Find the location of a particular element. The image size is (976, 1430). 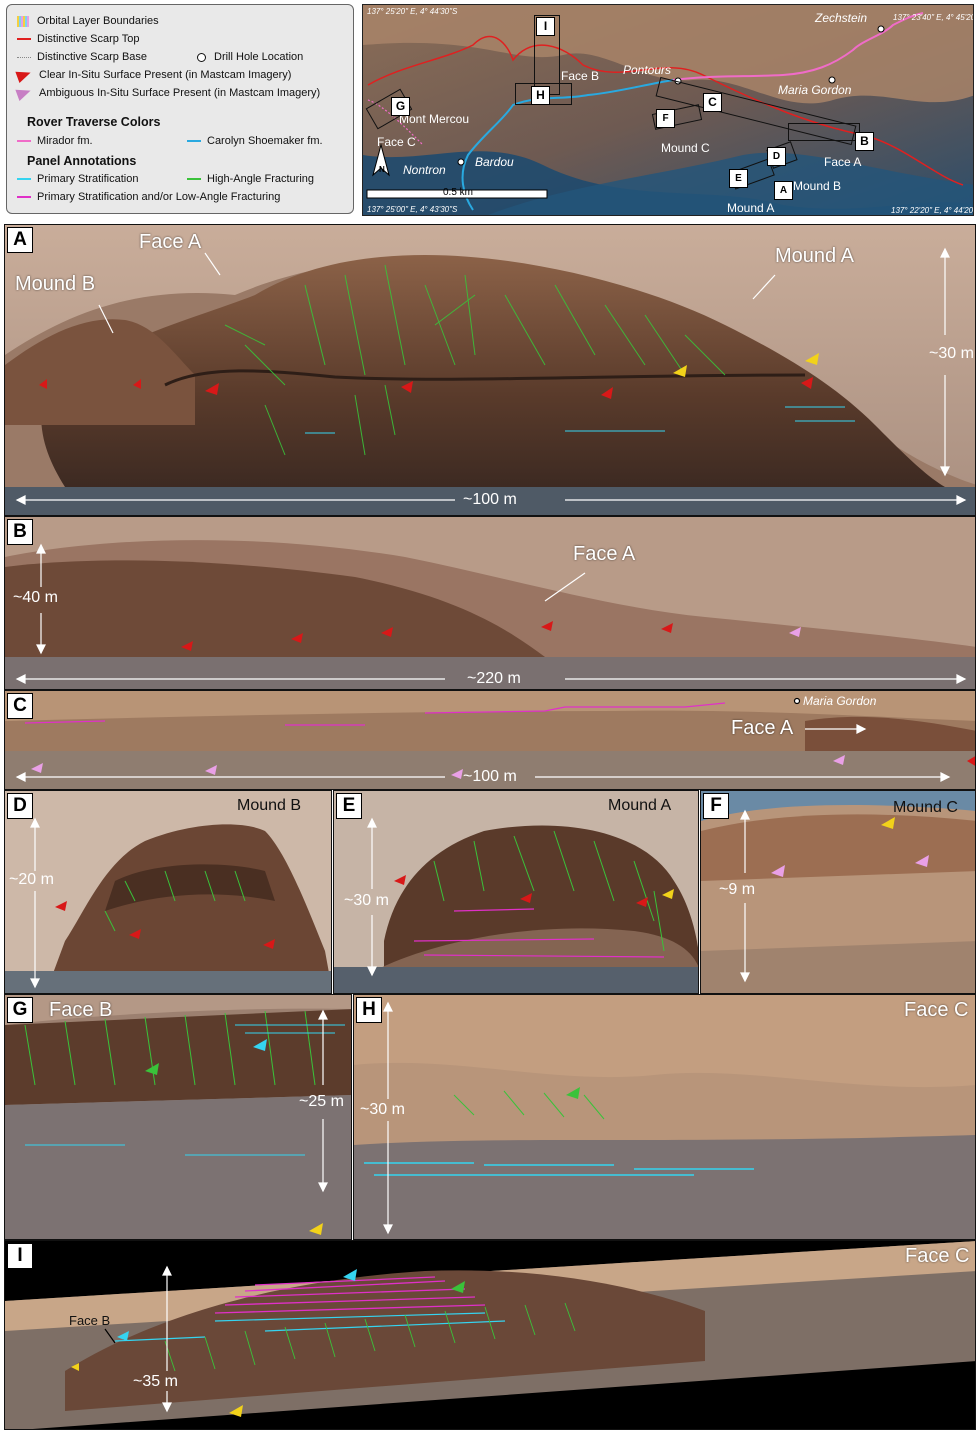

panel-h-height: ~30 m is located at coordinates (382, 1109).